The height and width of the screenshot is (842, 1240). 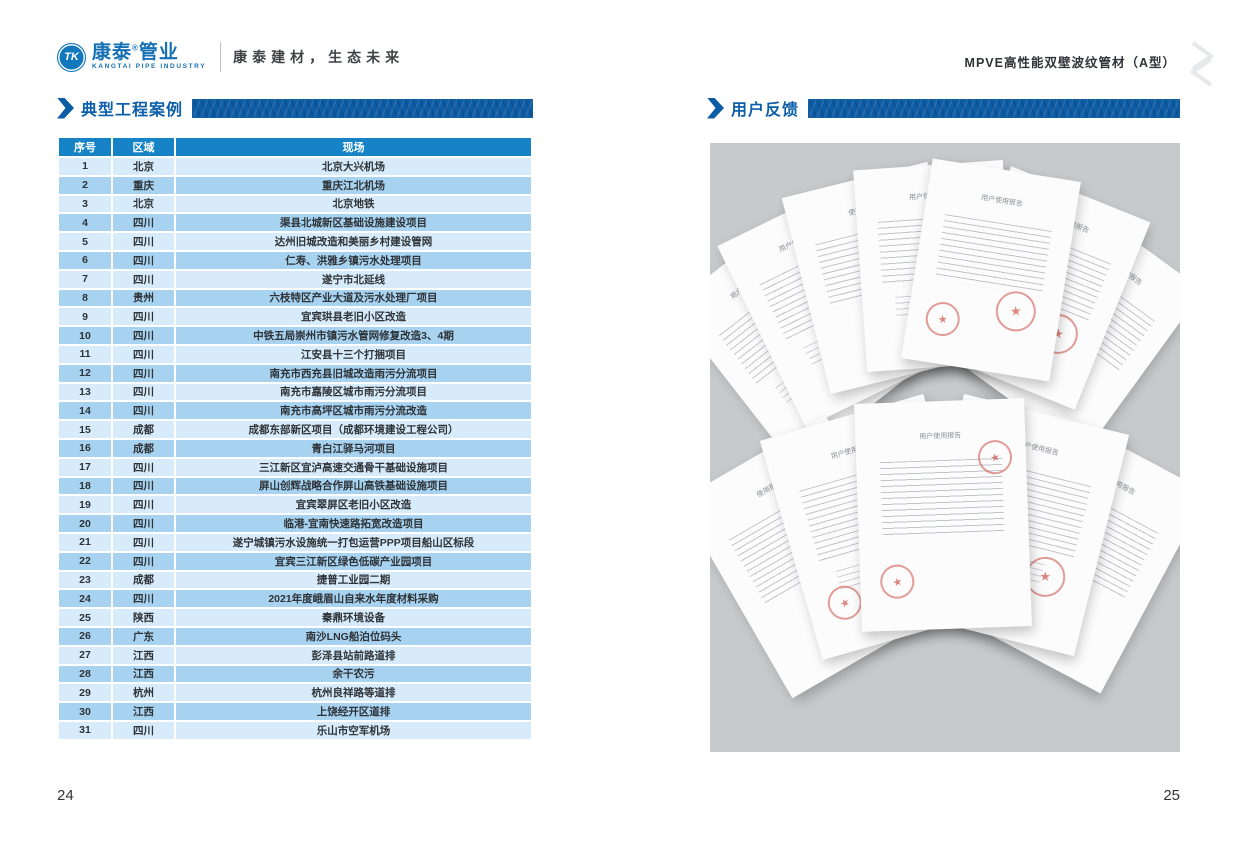 What do you see at coordinates (353, 448) in the screenshot?
I see `cell-site: 青白江驿马河项目` at bounding box center [353, 448].